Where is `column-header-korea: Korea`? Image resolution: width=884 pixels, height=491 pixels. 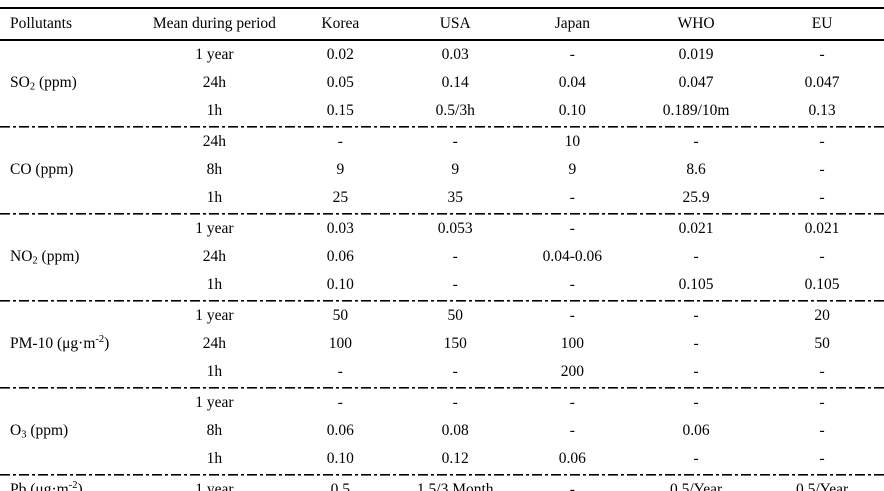 column-header-korea: Korea is located at coordinates (340, 24).